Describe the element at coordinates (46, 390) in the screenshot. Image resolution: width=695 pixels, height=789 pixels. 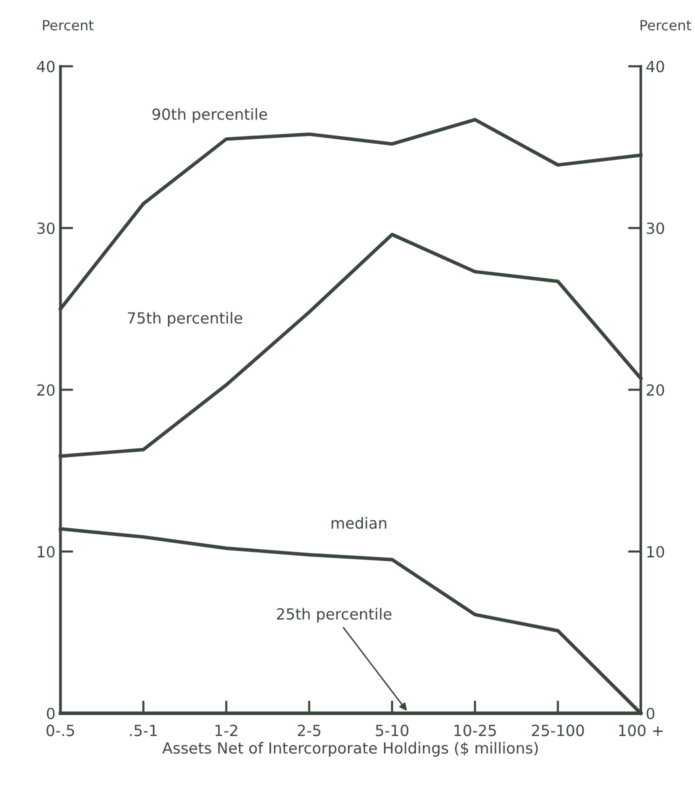
I see `y-tick-label: 20` at that location.